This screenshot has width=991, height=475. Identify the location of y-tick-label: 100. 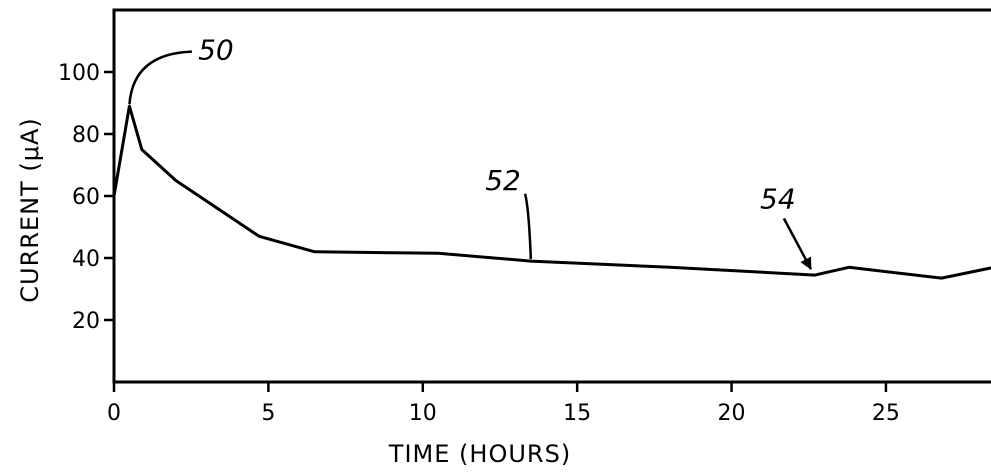
(79, 73).